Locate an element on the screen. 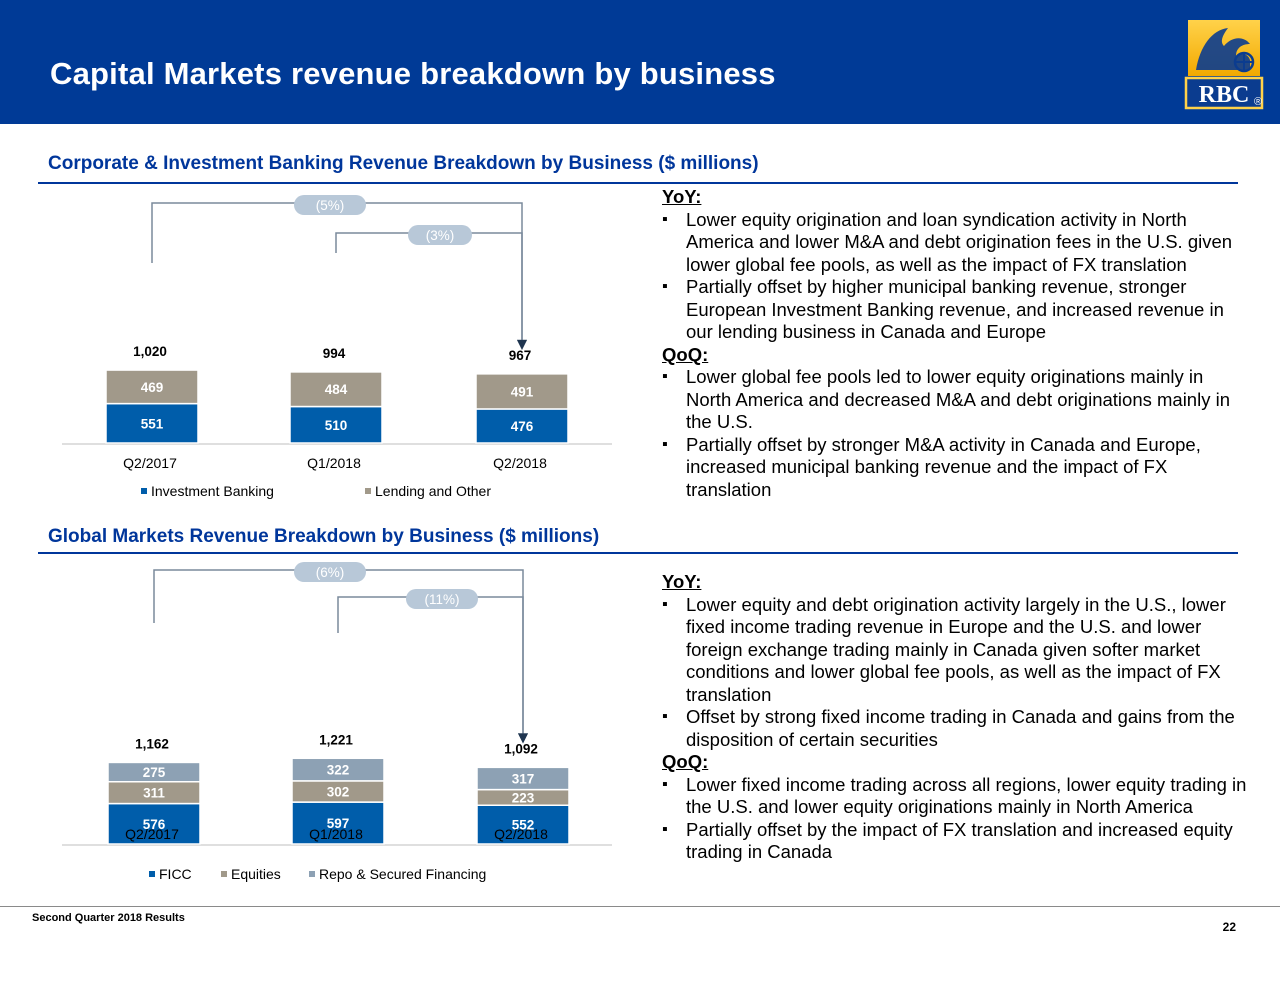 The image size is (1280, 989). legend-label: Equities is located at coordinates (256, 874).